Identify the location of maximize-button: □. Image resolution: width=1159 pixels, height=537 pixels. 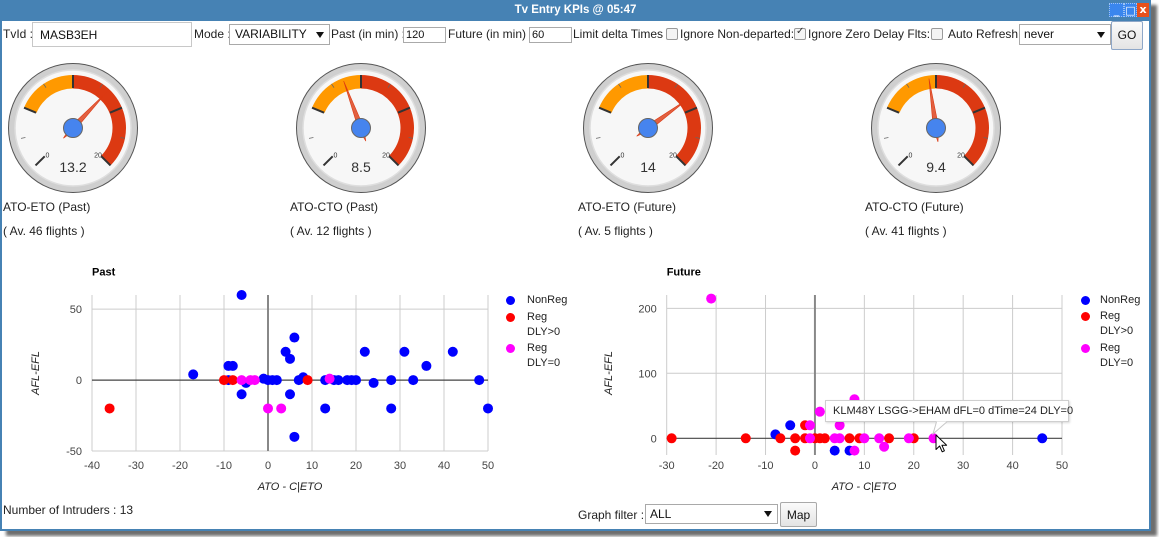
(1130, 10).